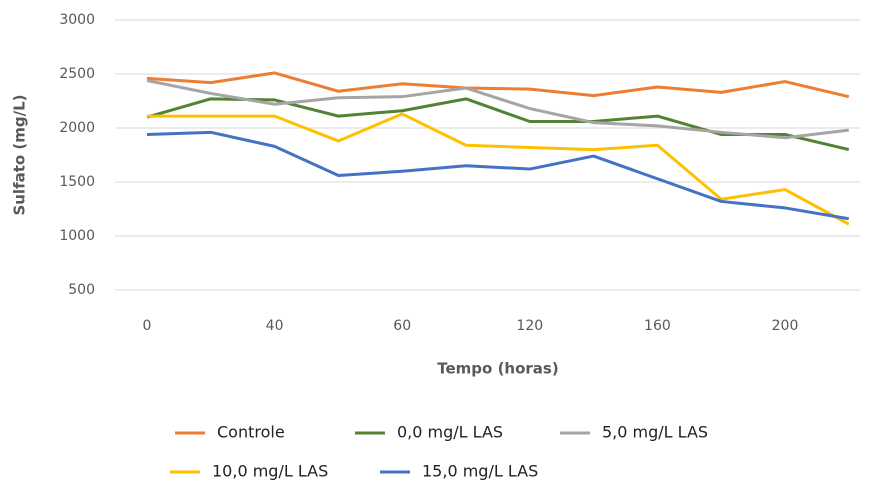 The width and height of the screenshot is (870, 490). I want to click on x-tick-label: 40, so click(275, 326).